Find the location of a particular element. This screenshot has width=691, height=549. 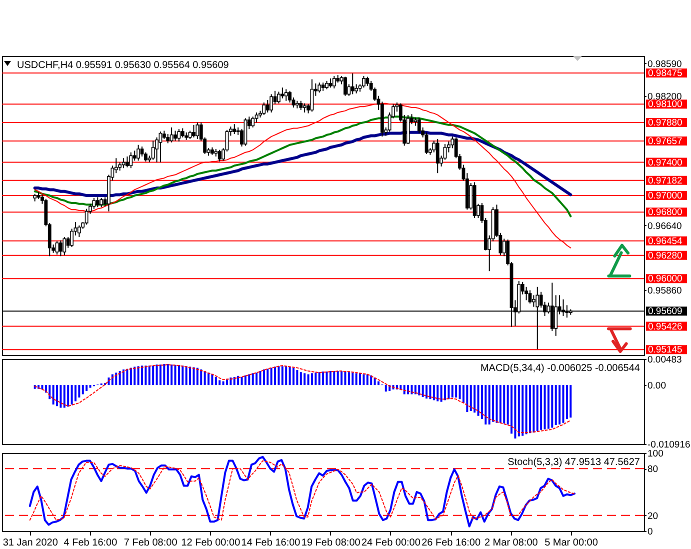

y-tick-label: 0.98590 is located at coordinates (665, 64).